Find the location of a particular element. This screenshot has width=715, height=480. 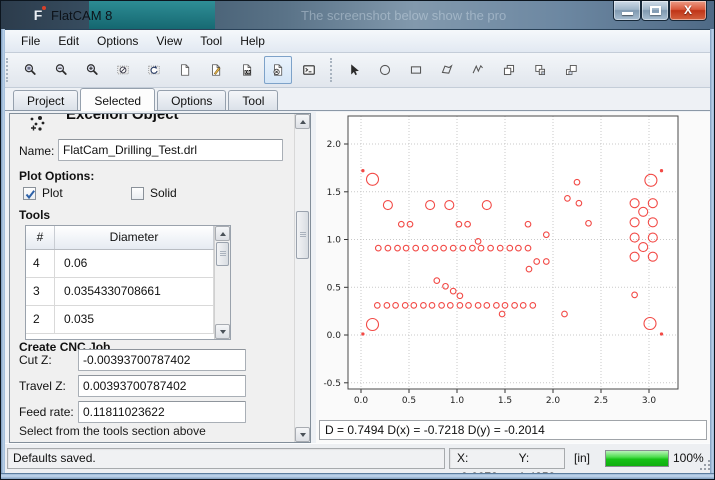

zoom-fit-button is located at coordinates (30, 70).